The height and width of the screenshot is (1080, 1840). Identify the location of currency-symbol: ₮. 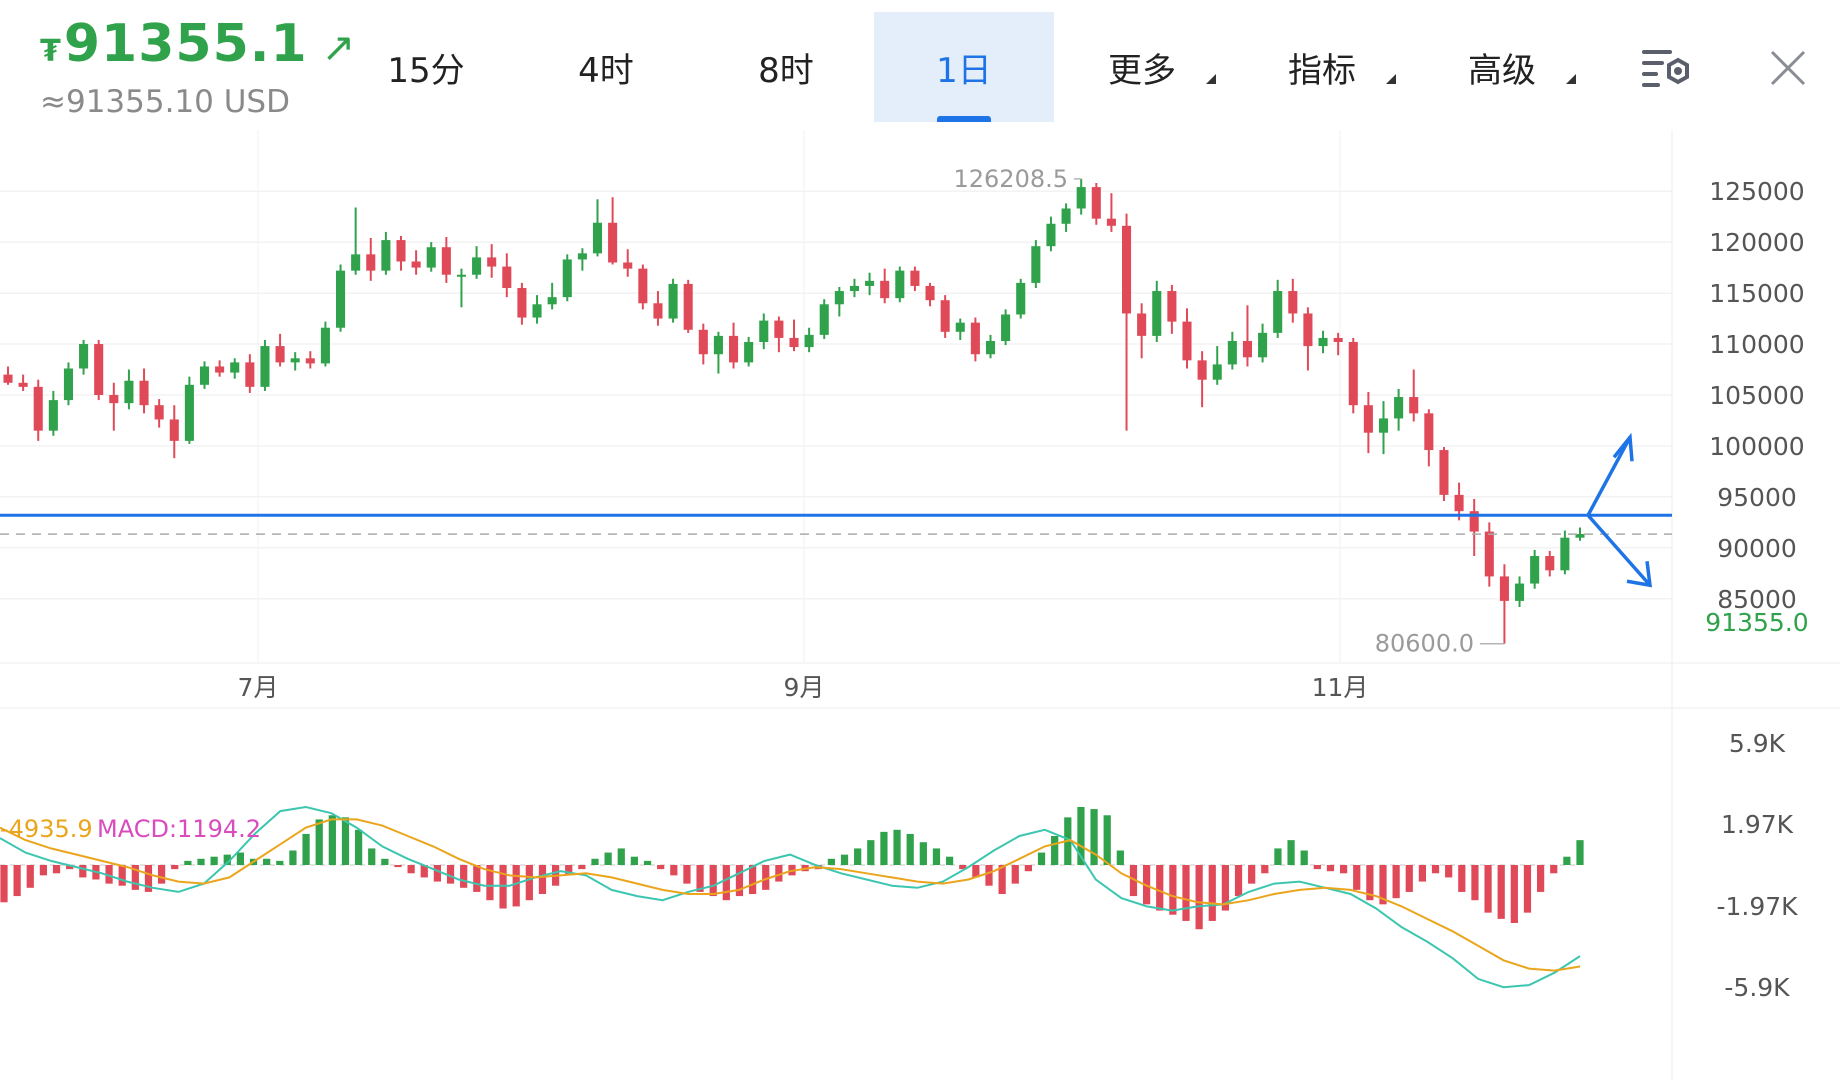
(51, 51).